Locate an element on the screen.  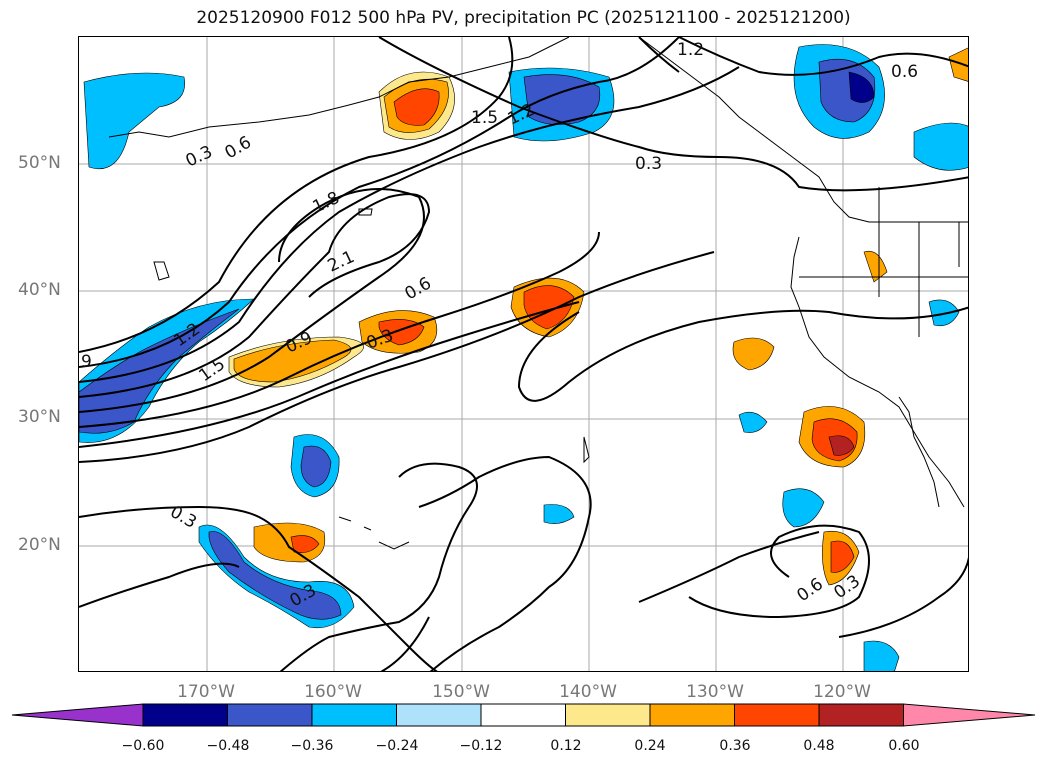
colorbar-tick-label: −0.60 is located at coordinates (143, 746).